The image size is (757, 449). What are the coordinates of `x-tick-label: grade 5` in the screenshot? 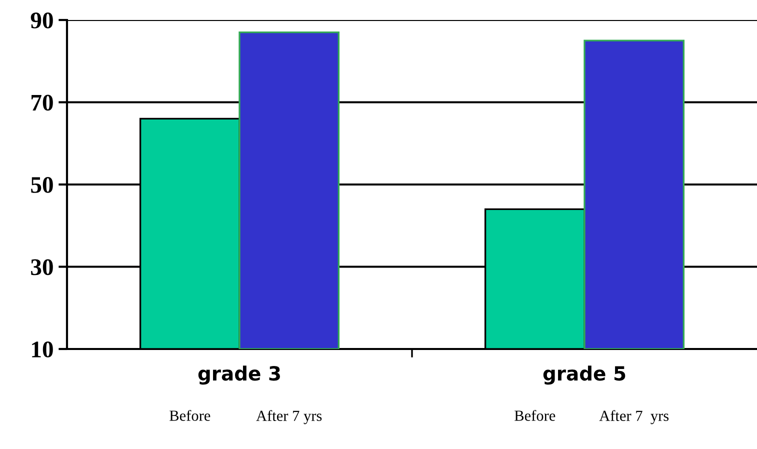 It's located at (584, 375).